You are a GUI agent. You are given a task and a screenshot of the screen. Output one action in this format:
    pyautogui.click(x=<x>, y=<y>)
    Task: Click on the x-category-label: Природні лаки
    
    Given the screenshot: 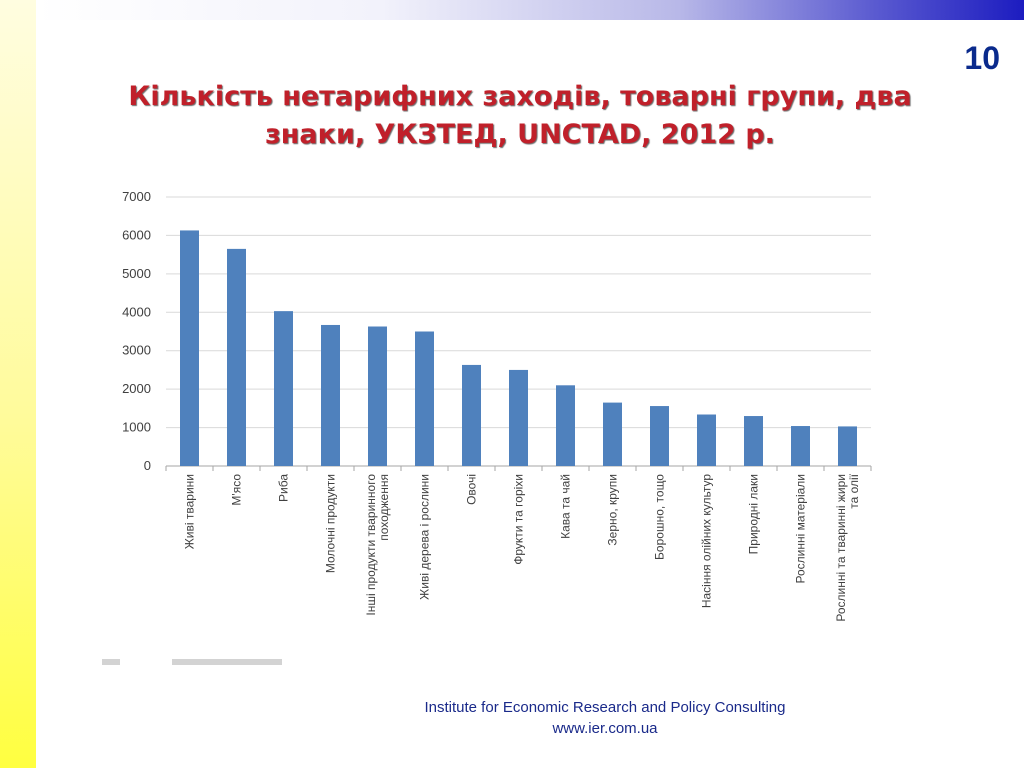 What is the action you would take?
    pyautogui.click(x=754, y=514)
    